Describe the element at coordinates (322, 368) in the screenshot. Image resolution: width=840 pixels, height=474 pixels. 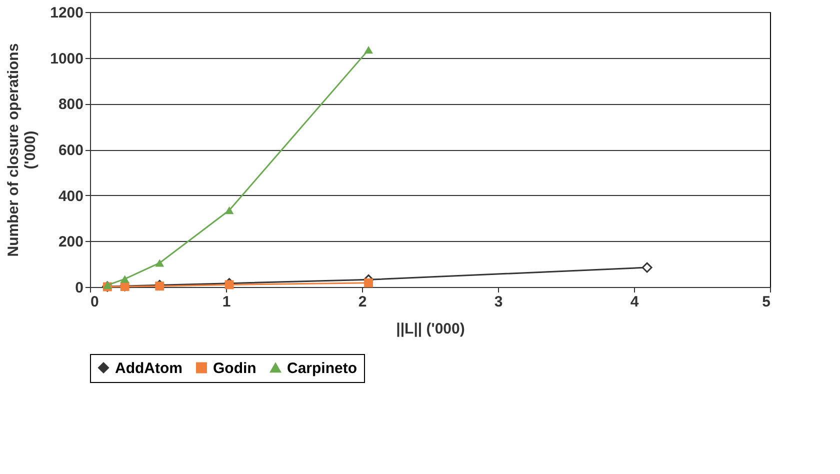
I see `legend-label: Carpineto` at that location.